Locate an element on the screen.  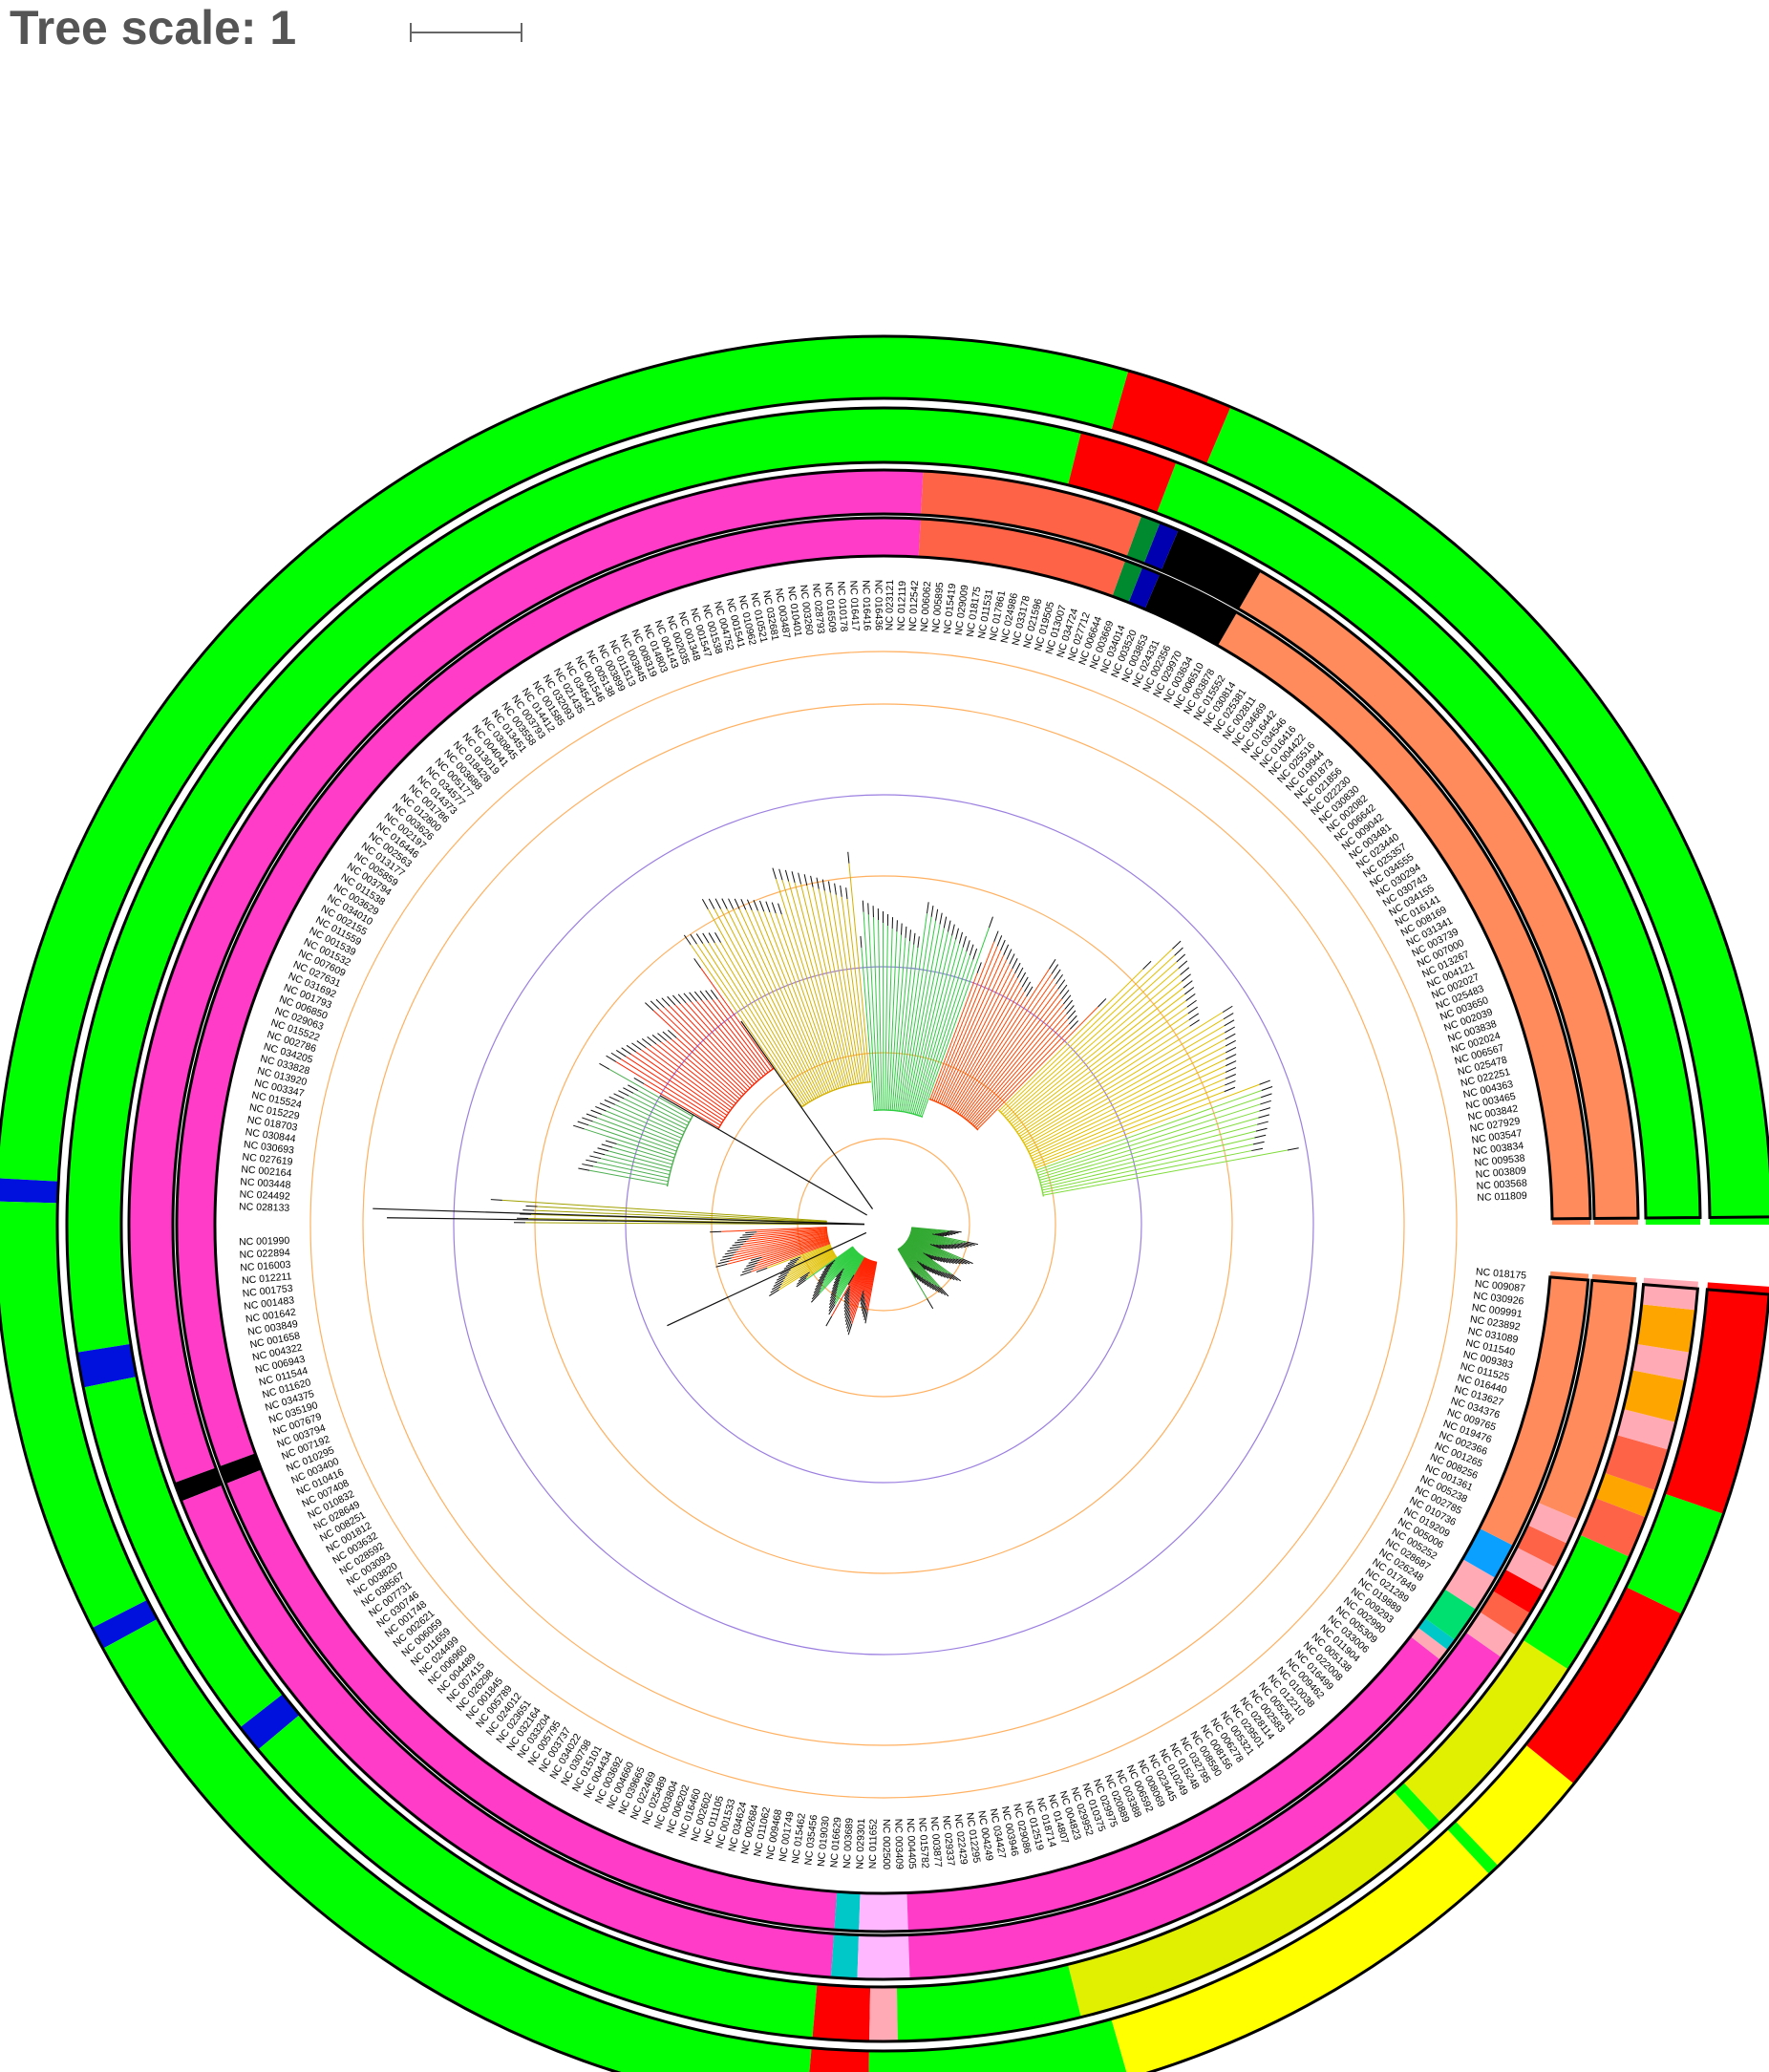
leaf-label: NC 019030 is located at coordinates (824, 1841).